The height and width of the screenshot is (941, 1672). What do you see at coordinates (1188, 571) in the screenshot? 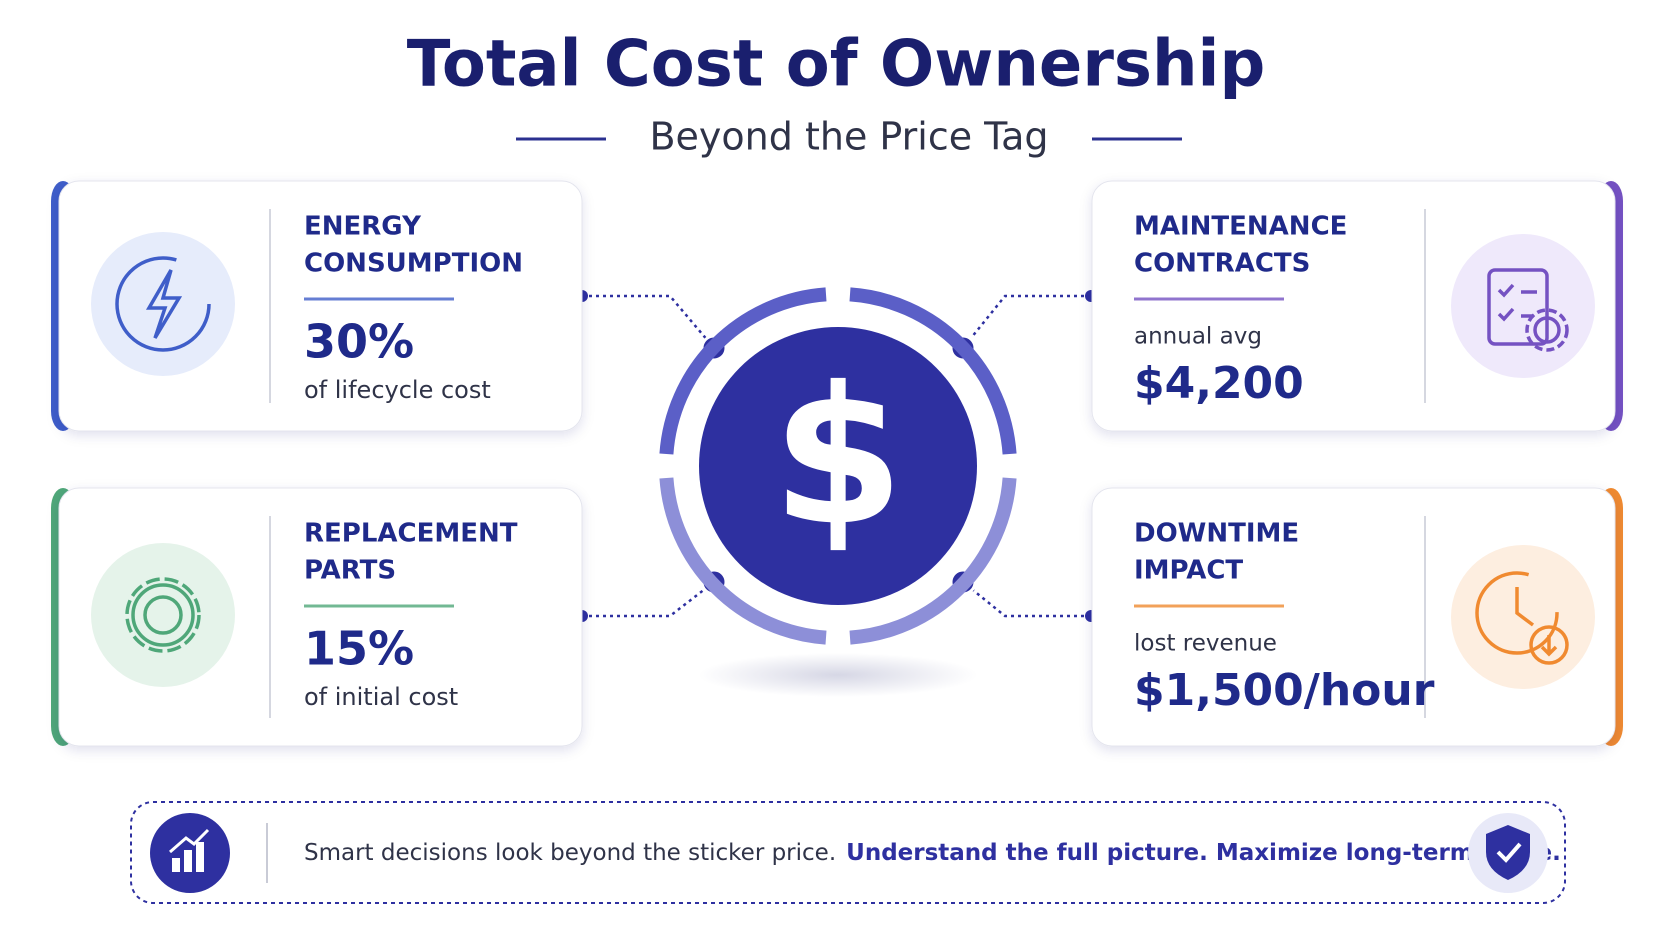
I see `card-title: IMPACT` at bounding box center [1188, 571].